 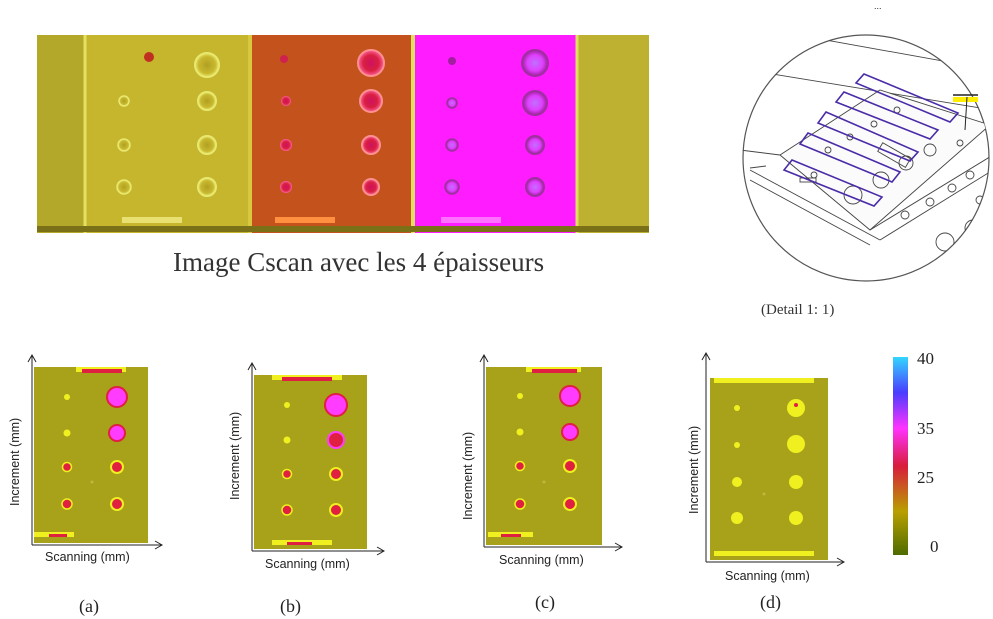 What do you see at coordinates (768, 462) in the screenshot?
I see `panel-d-defects` at bounding box center [768, 462].